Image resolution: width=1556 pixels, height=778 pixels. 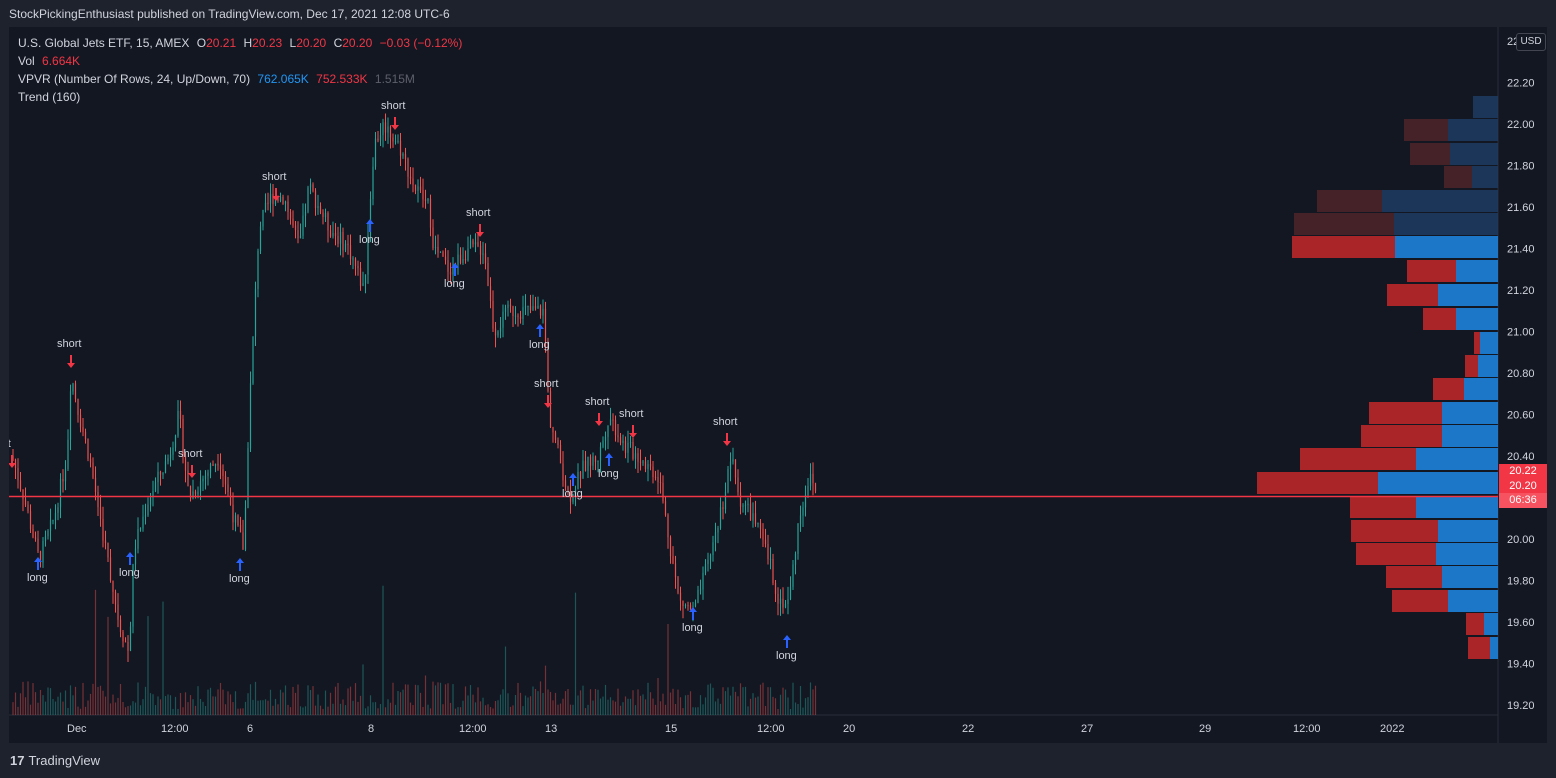 I want to click on price-axis, so click(x=1522, y=385).